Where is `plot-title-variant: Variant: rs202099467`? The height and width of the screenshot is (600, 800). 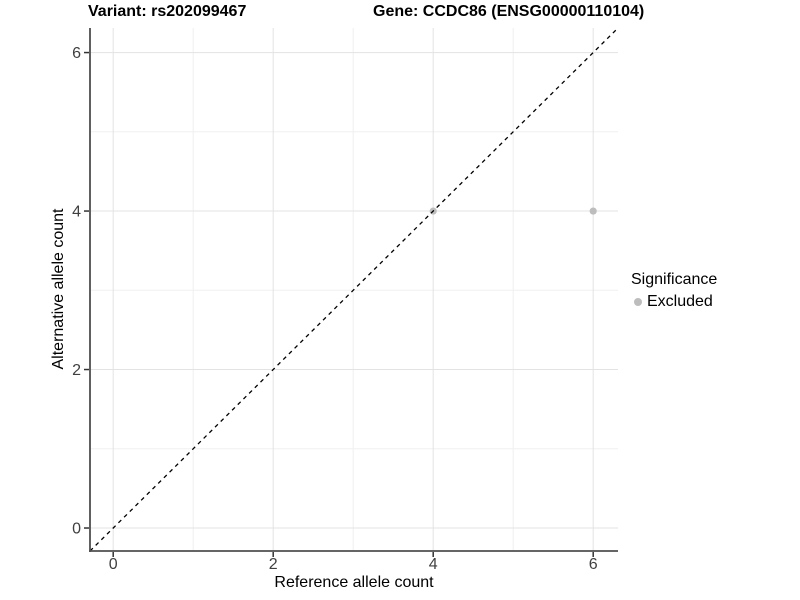
plot-title-variant: Variant: rs202099467 is located at coordinates (167, 11).